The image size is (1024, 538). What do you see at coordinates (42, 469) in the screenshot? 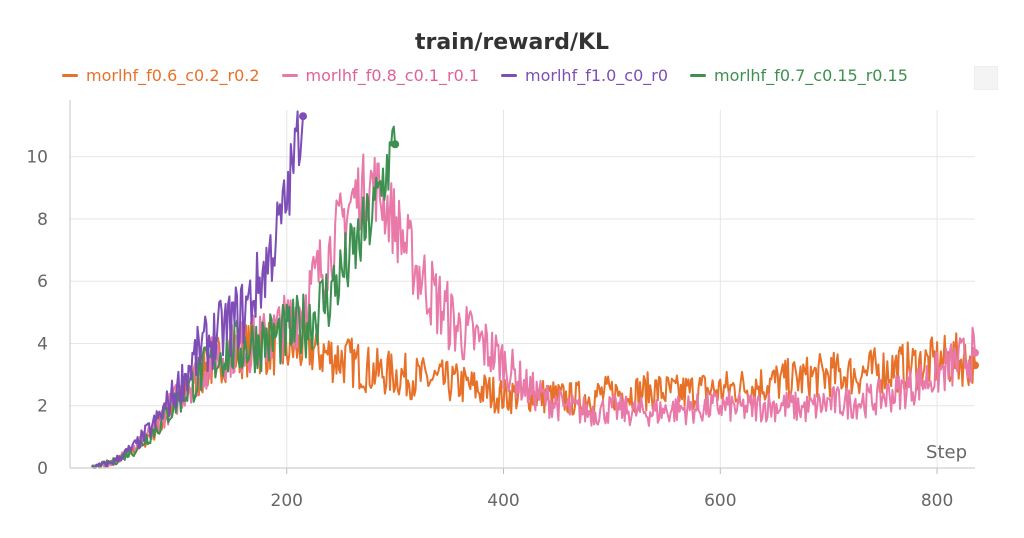
I see `y-tick-label-0: 0` at bounding box center [42, 469].